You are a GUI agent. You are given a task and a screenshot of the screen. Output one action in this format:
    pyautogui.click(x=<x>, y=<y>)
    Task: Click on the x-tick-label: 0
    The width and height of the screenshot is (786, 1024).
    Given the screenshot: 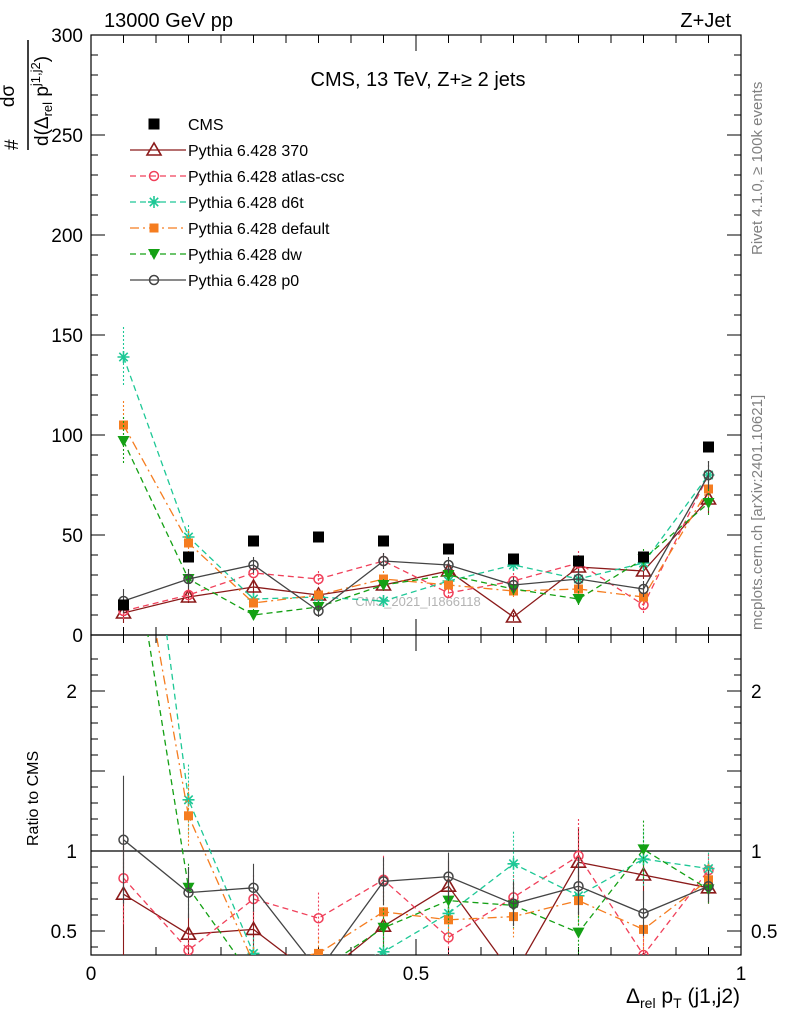 What is the action you would take?
    pyautogui.click(x=91, y=974)
    